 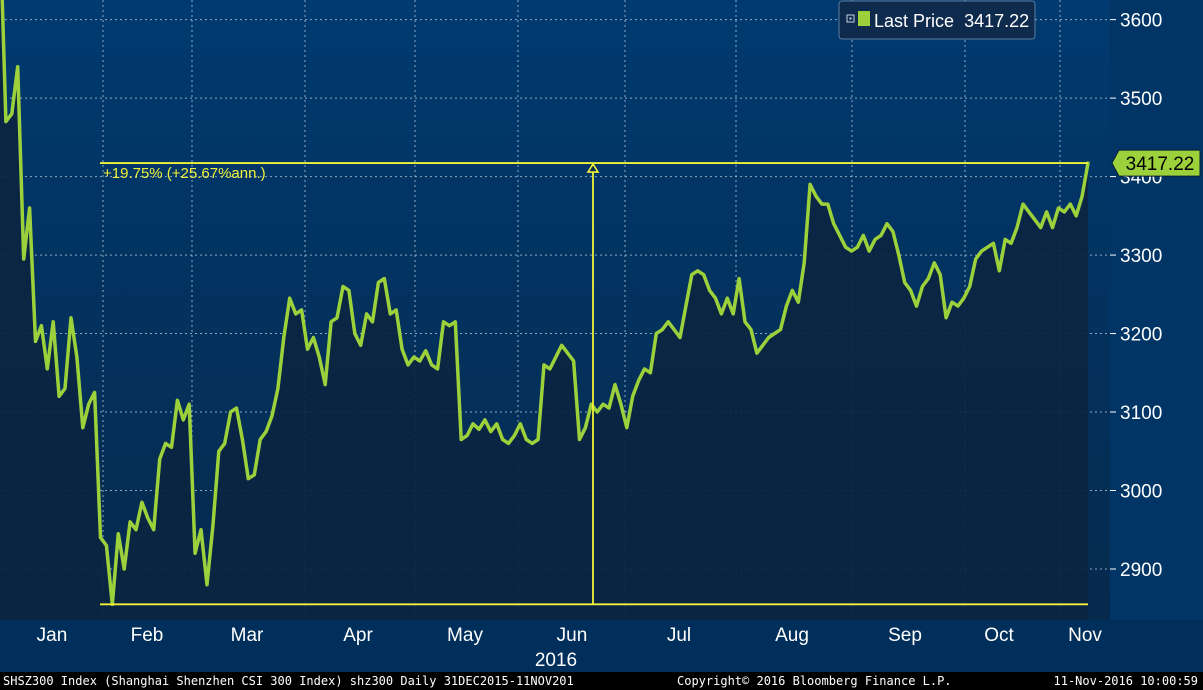 What do you see at coordinates (247, 635) in the screenshot?
I see `x-tick-label: Mar` at bounding box center [247, 635].